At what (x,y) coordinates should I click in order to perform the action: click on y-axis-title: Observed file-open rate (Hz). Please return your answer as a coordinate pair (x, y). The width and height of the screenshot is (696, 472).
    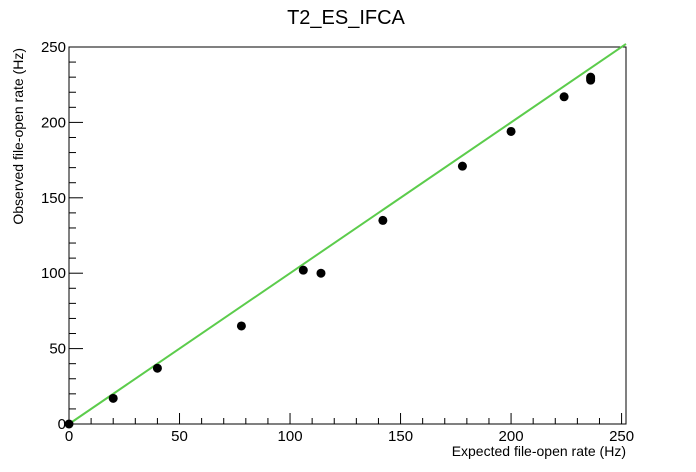
    Looking at the image, I should click on (18, 136).